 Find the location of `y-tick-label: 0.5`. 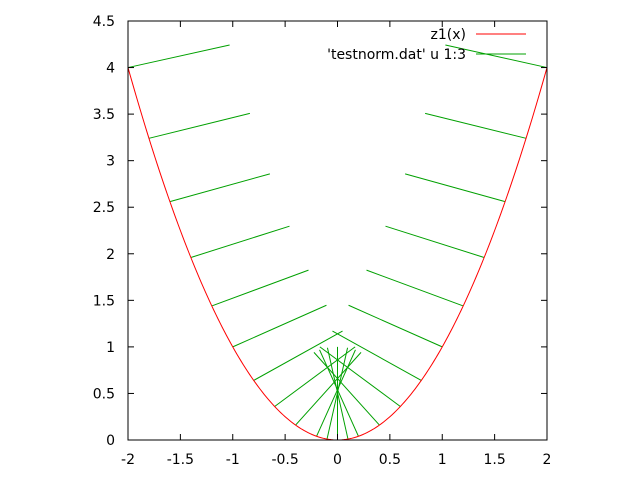

y-tick-label: 0.5 is located at coordinates (104, 394).